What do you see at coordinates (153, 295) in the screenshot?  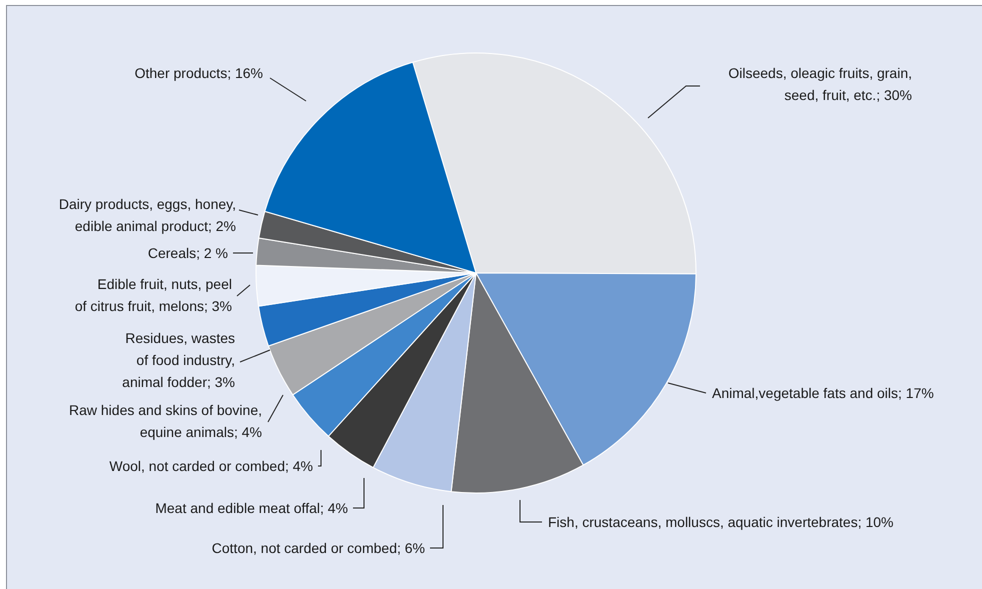 I see `slice-label: Edible fruit, nuts, peel of citrus fruit, melons; 3%` at bounding box center [153, 295].